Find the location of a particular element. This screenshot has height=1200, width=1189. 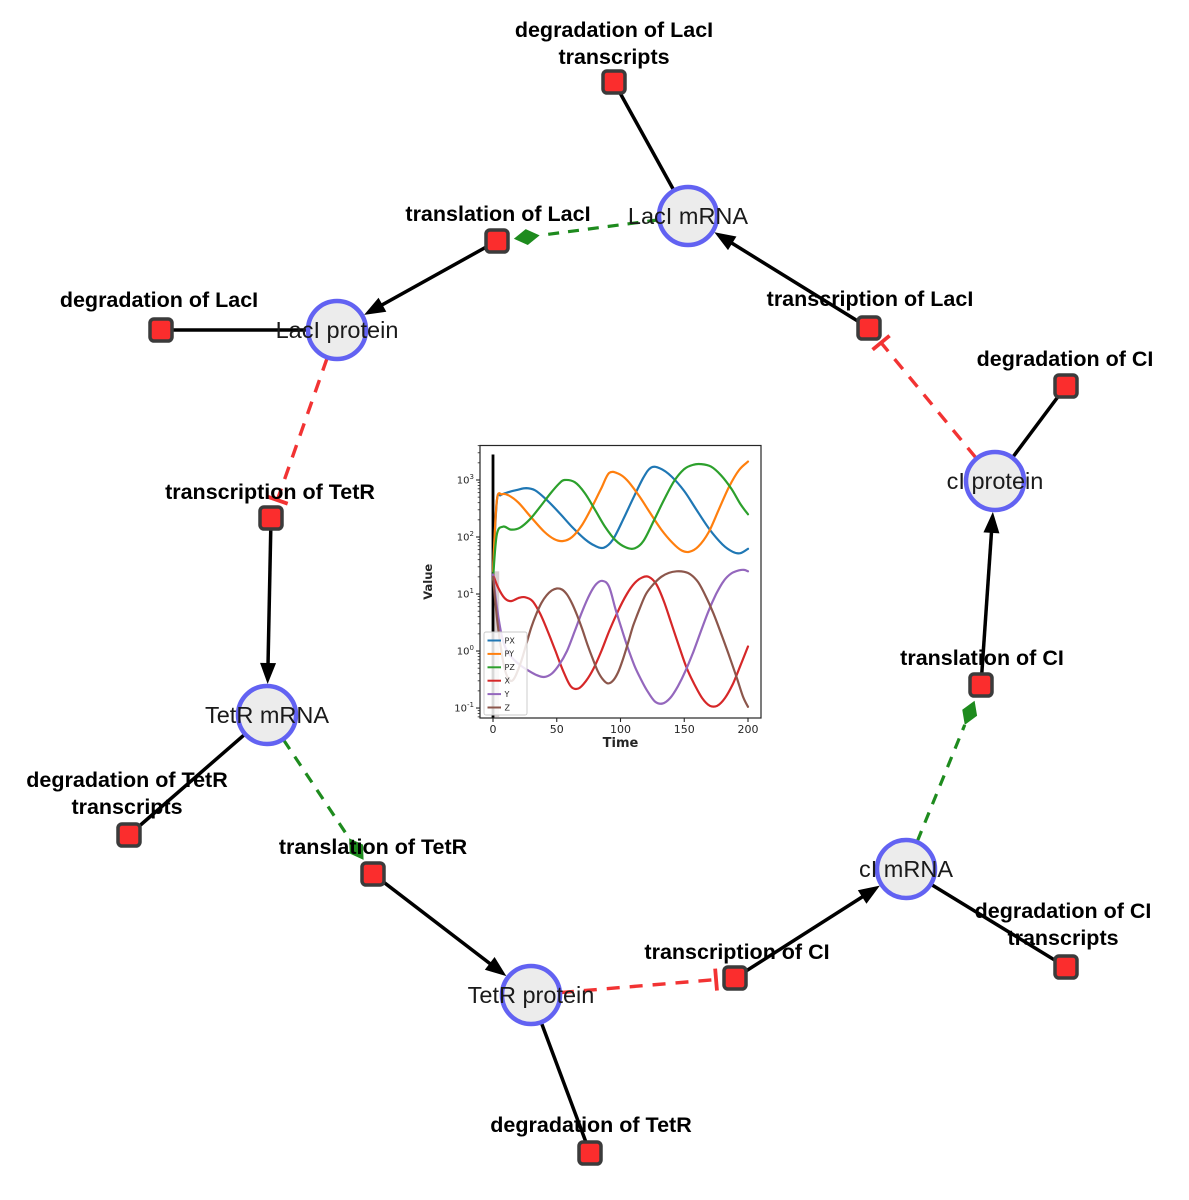

reaction-node-deg_tetR is located at coordinates (590, 1153).